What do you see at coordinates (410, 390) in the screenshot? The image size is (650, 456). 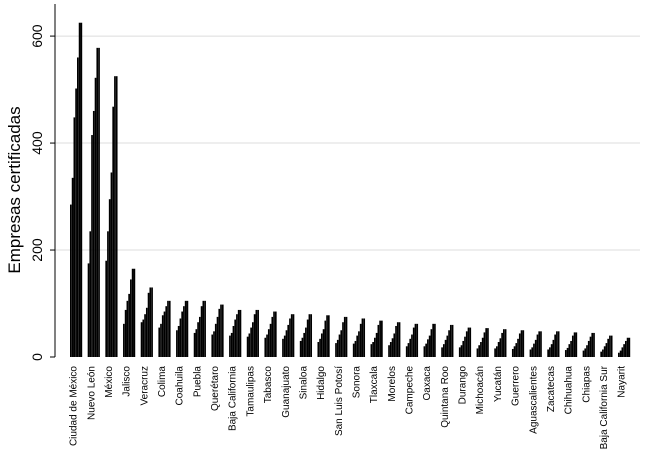 I see `category-label: Campeche` at bounding box center [410, 390].